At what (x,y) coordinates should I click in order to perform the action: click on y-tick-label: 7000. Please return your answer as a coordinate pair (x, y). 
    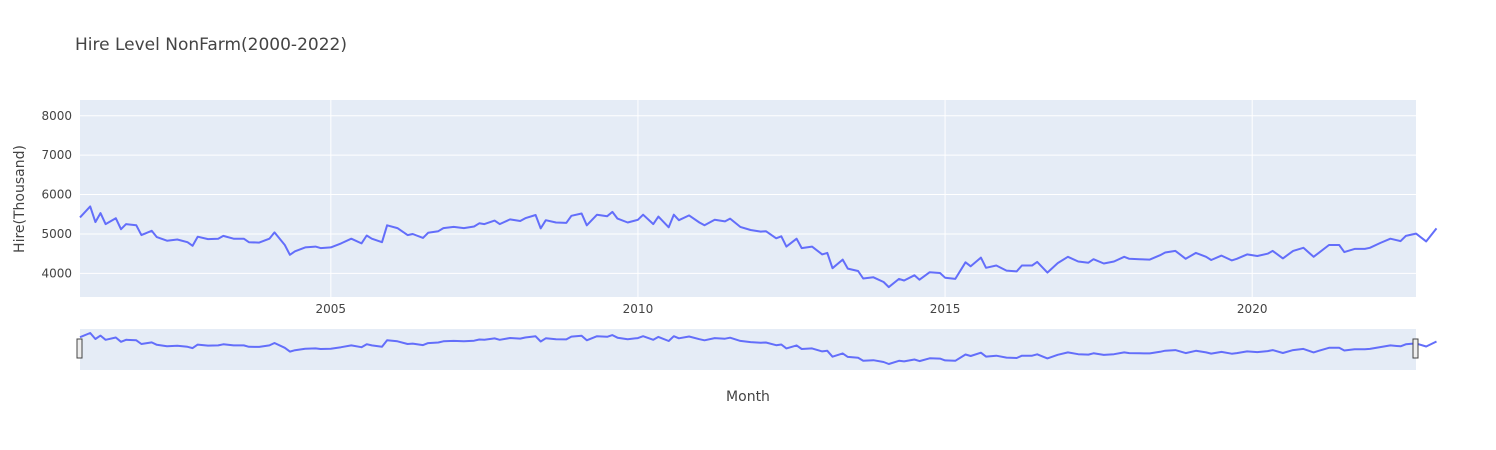
    Looking at the image, I should click on (56, 155).